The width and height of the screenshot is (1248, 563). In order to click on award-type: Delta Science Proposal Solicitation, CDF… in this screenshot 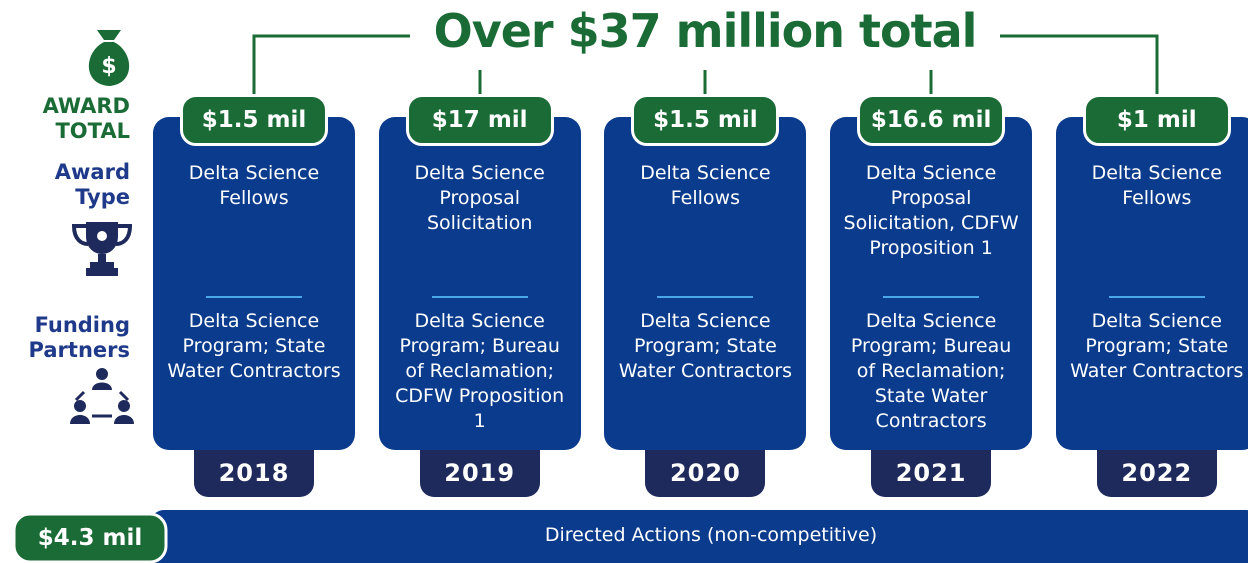, I will do `click(931, 210)`.